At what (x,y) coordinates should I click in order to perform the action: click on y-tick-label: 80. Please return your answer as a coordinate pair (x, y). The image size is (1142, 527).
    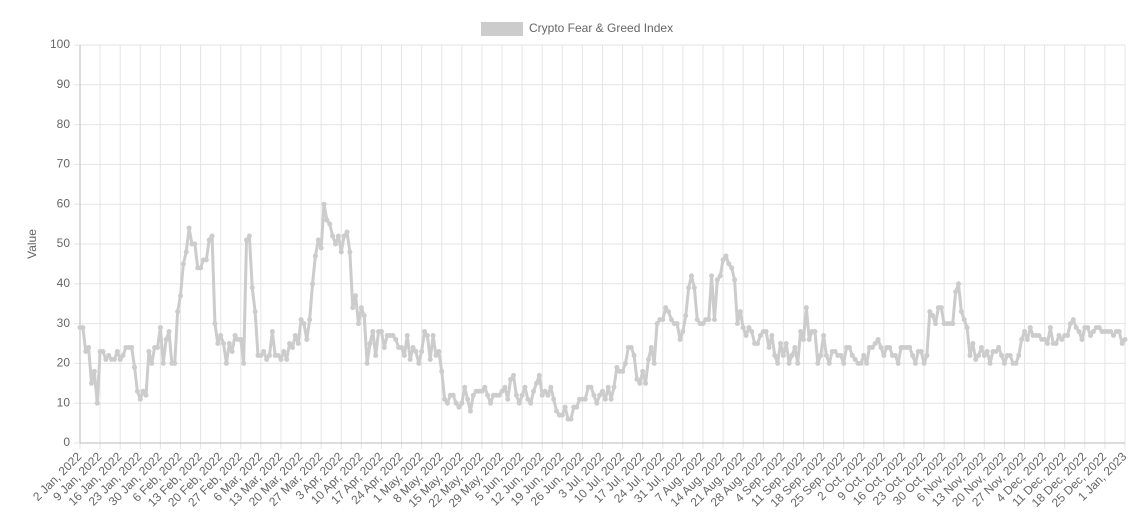
    Looking at the image, I should click on (64, 124).